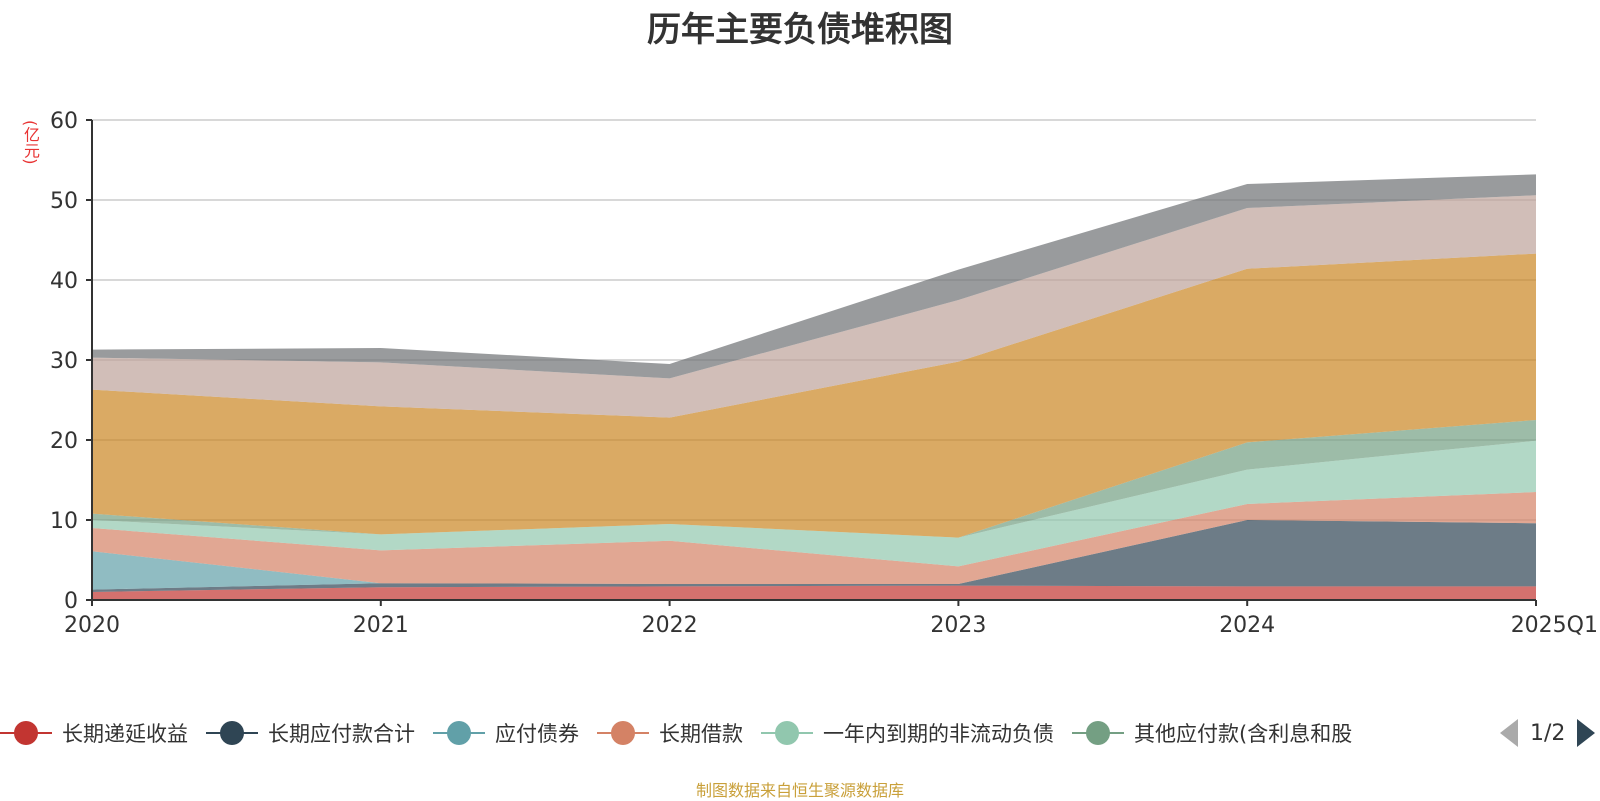  I want to click on x-tick-label: 2024, so click(1247, 625).